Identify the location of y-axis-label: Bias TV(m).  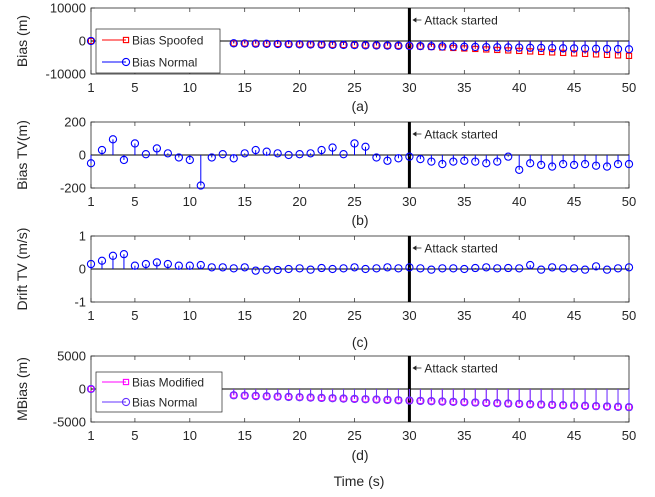
(22, 155).